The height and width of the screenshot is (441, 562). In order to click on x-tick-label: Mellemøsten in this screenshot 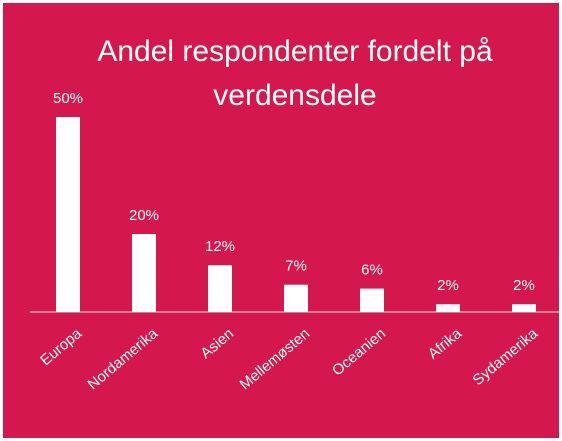, I will do `click(274, 359)`.